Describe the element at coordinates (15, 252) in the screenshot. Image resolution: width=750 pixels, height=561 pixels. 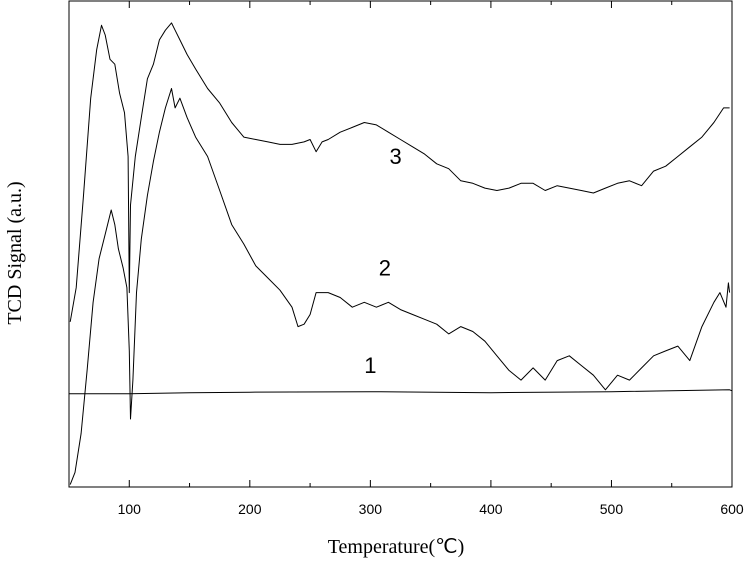
I see `y-axis-title: TCD Signal (a.u.)` at that location.